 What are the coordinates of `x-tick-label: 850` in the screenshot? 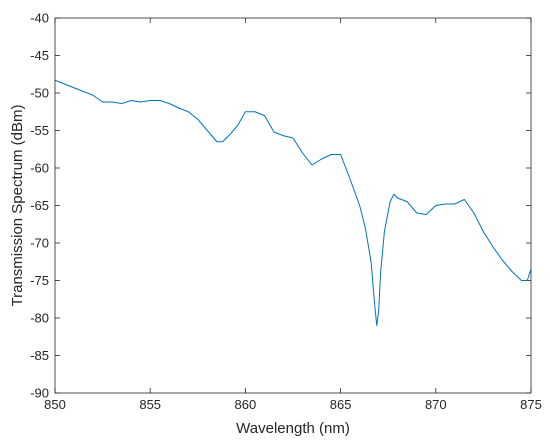 It's located at (55, 404).